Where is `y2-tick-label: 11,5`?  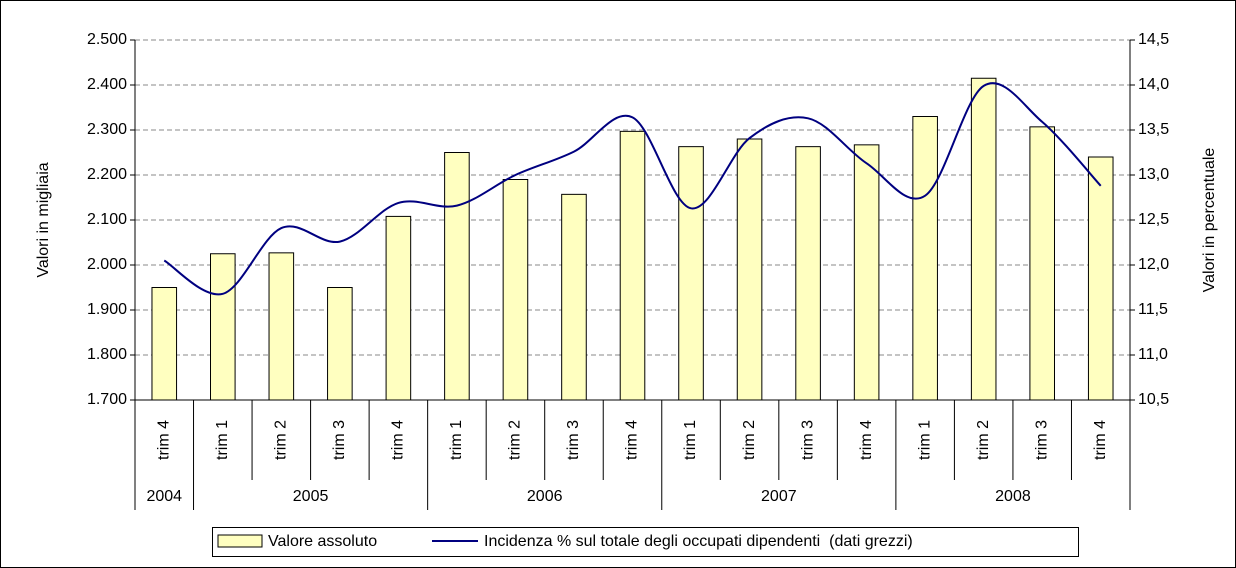 y2-tick-label: 11,5 is located at coordinates (1153, 309).